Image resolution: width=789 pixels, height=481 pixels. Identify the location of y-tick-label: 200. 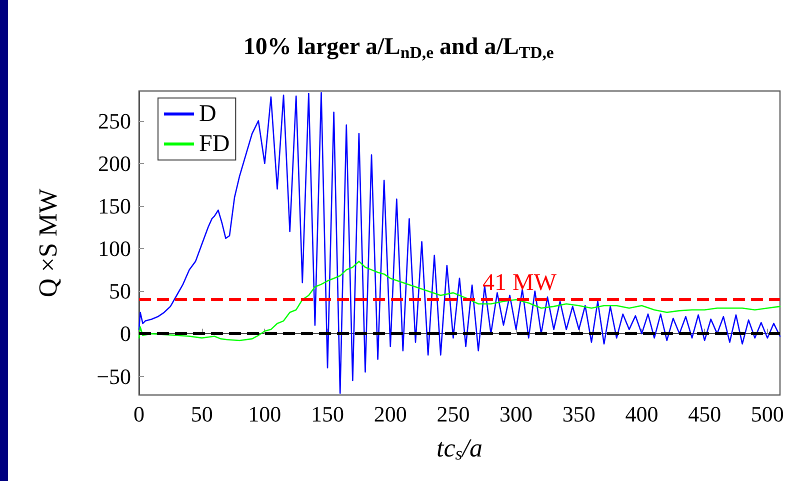
(114, 163).